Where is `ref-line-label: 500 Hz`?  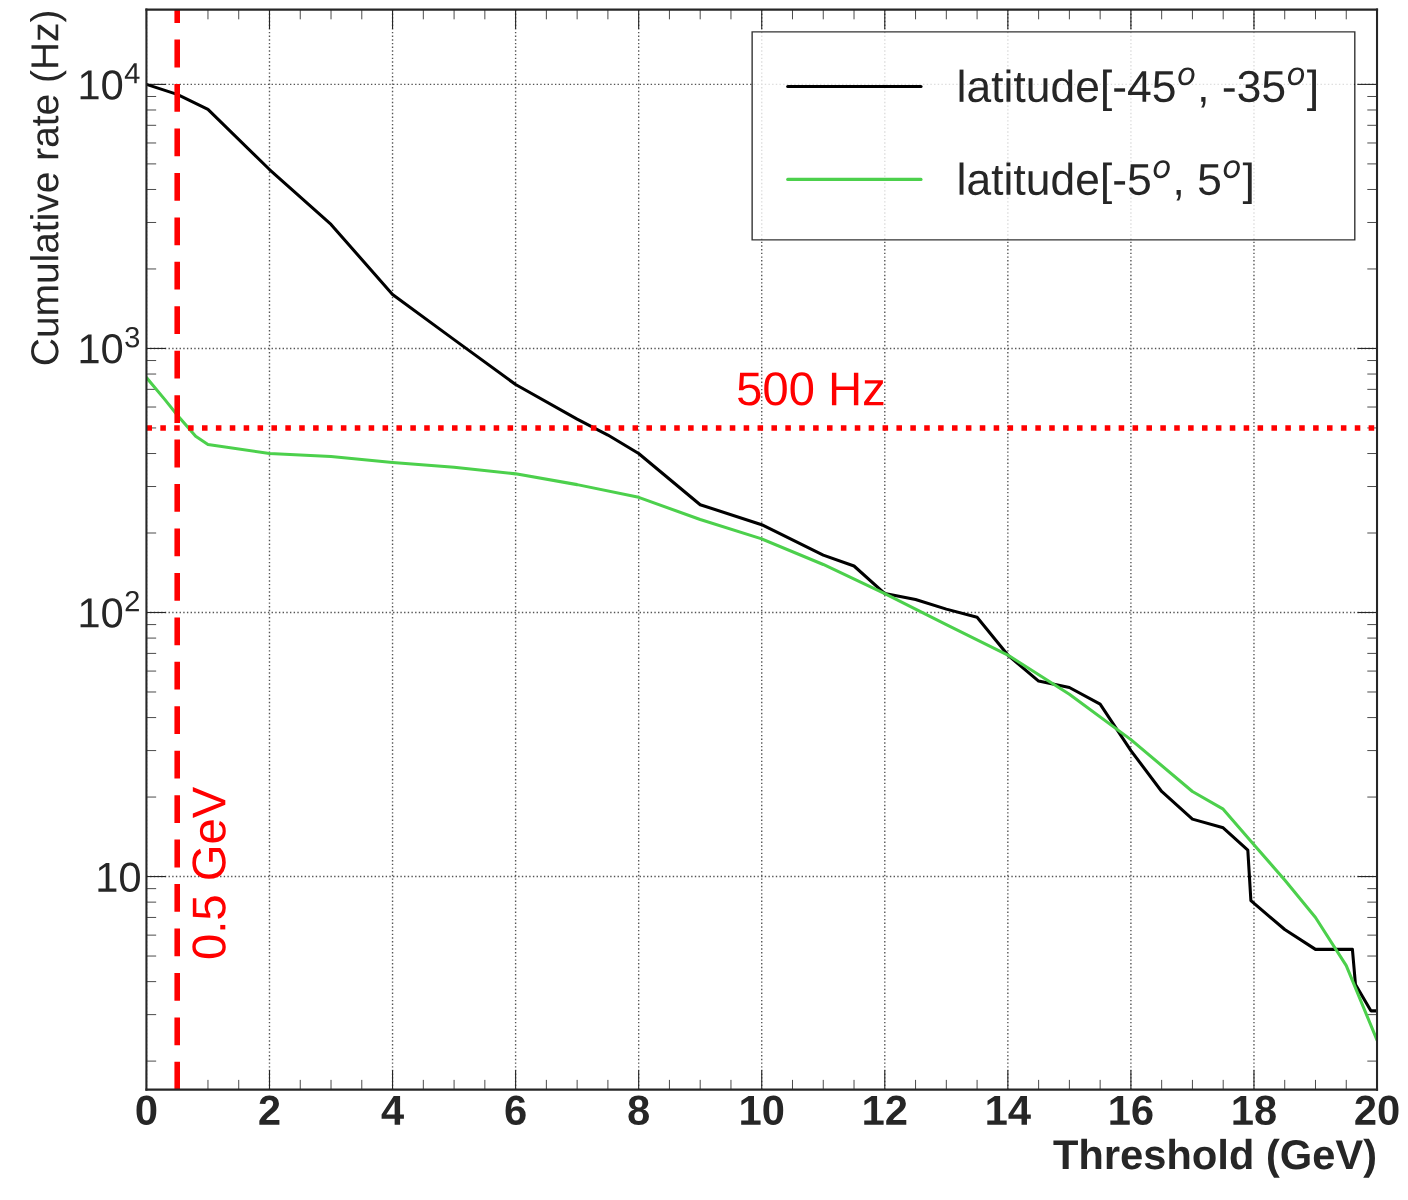 ref-line-label: 500 Hz is located at coordinates (811, 389).